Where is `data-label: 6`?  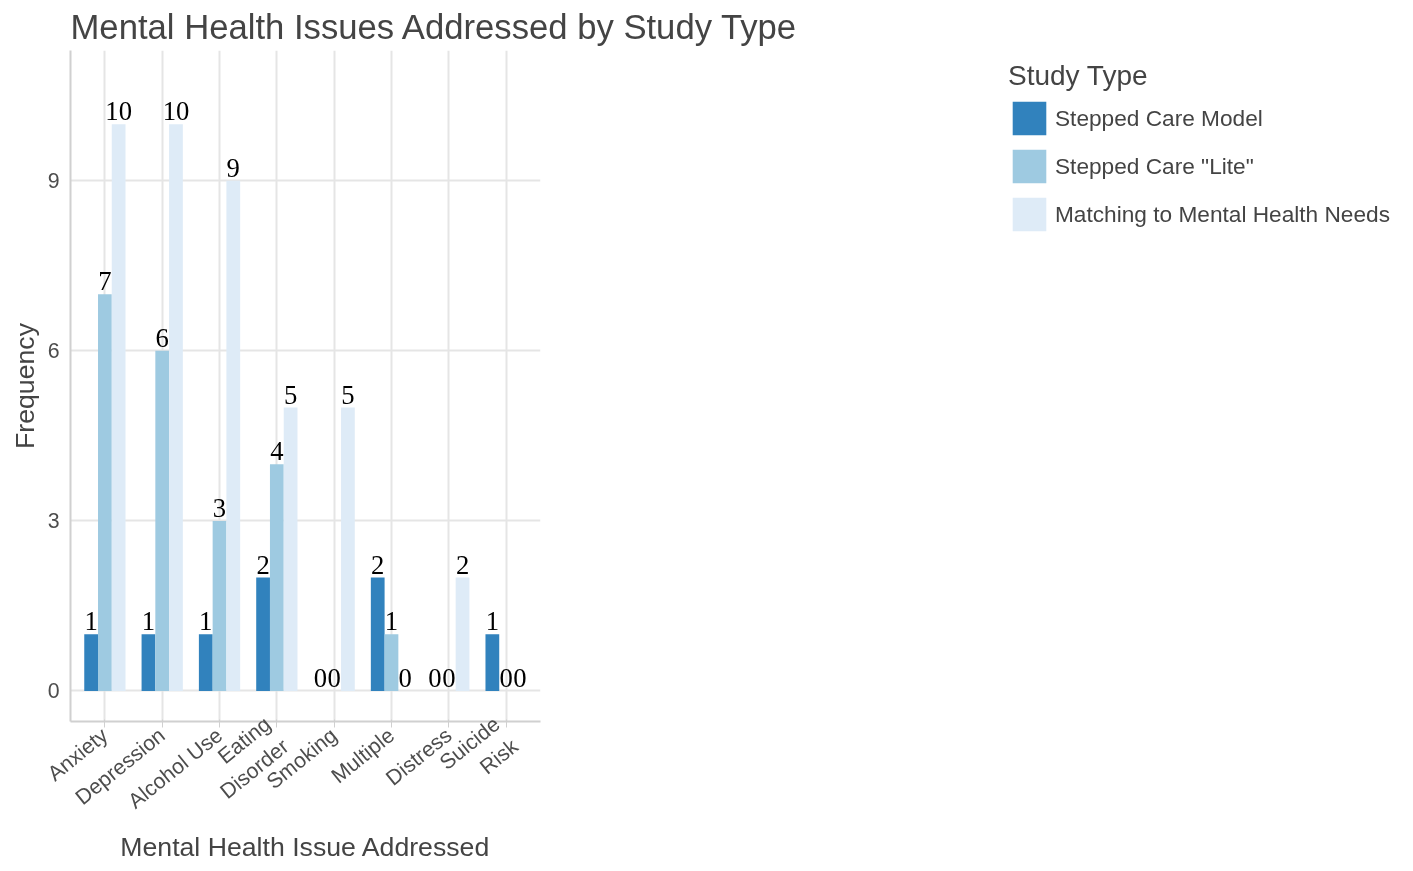 data-label: 6 is located at coordinates (162, 337).